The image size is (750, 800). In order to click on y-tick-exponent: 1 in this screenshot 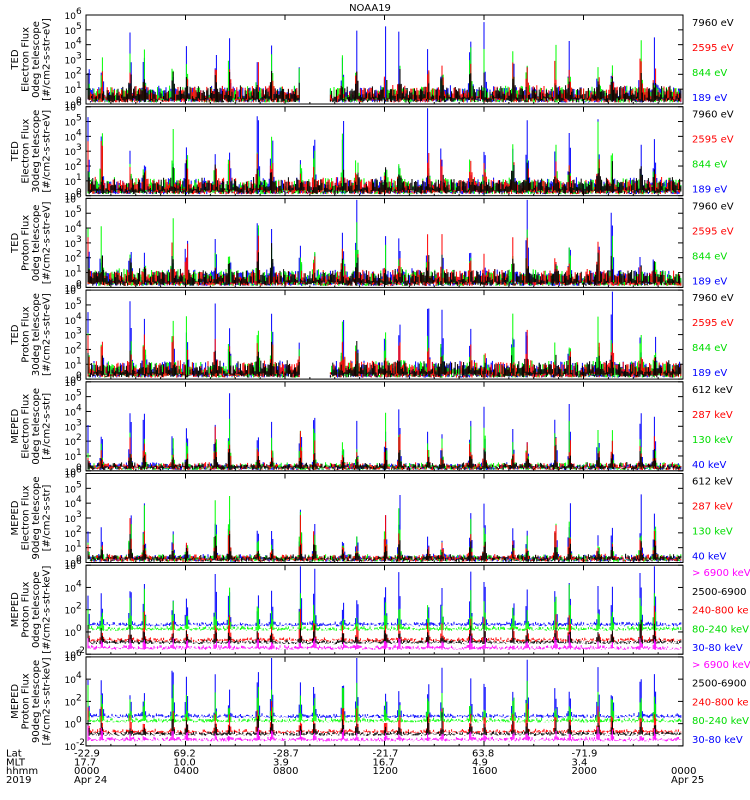, I will do `click(79, 270)`.